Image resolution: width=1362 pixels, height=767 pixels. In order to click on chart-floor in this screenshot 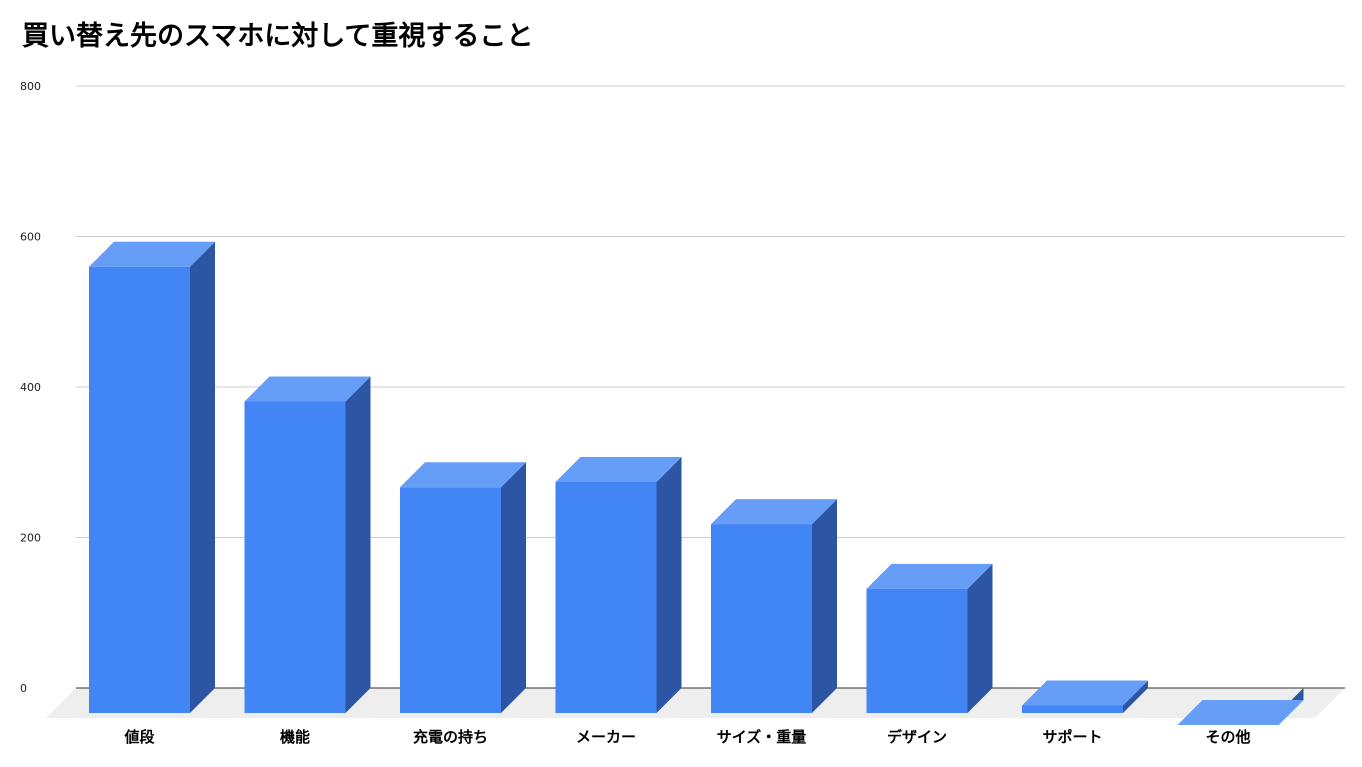, I will do `click(695, 703)`.